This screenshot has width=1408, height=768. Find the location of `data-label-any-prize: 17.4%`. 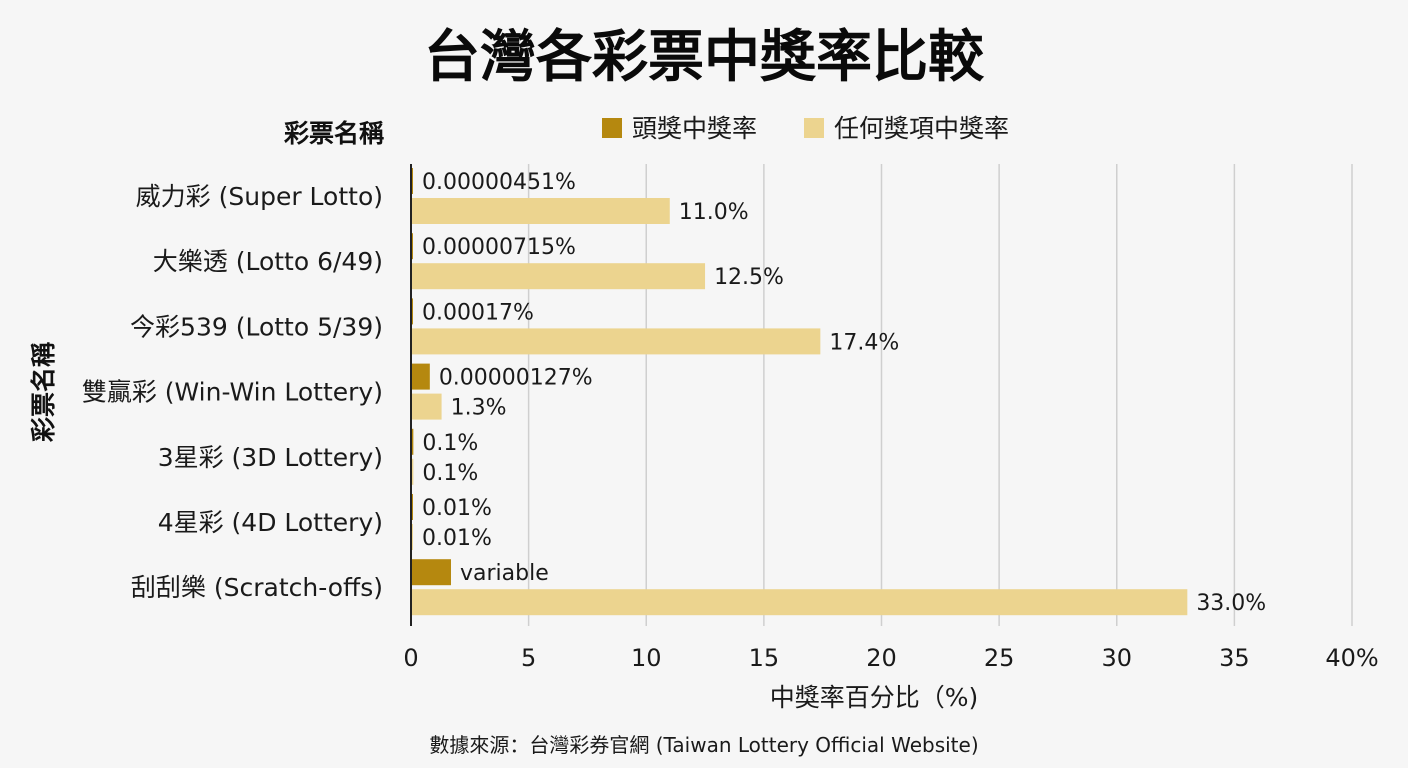

data-label-any-prize: 17.4% is located at coordinates (864, 342).